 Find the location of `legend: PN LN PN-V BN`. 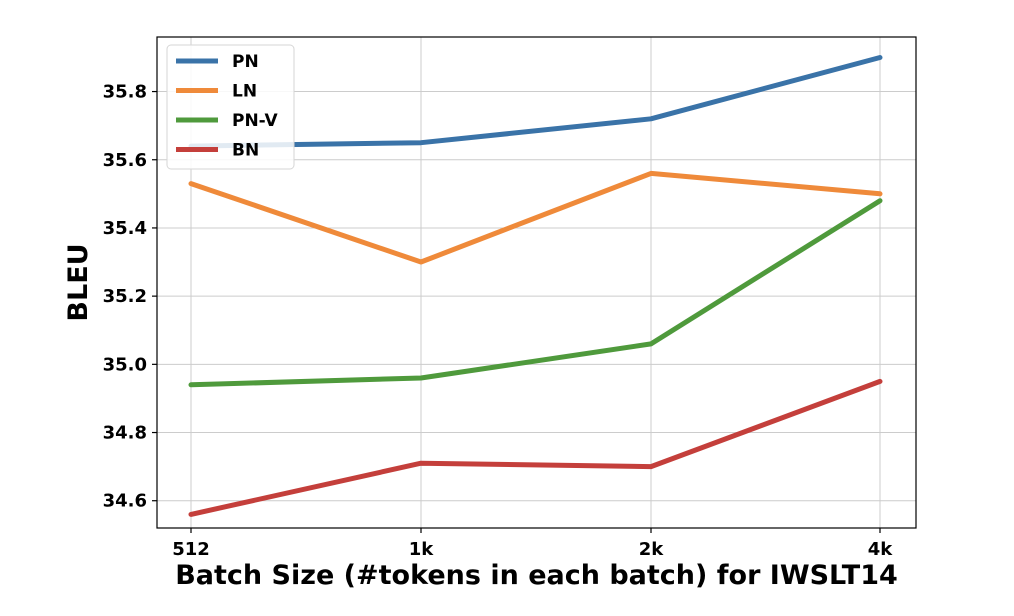

legend: PN LN PN-V BN is located at coordinates (230, 107).